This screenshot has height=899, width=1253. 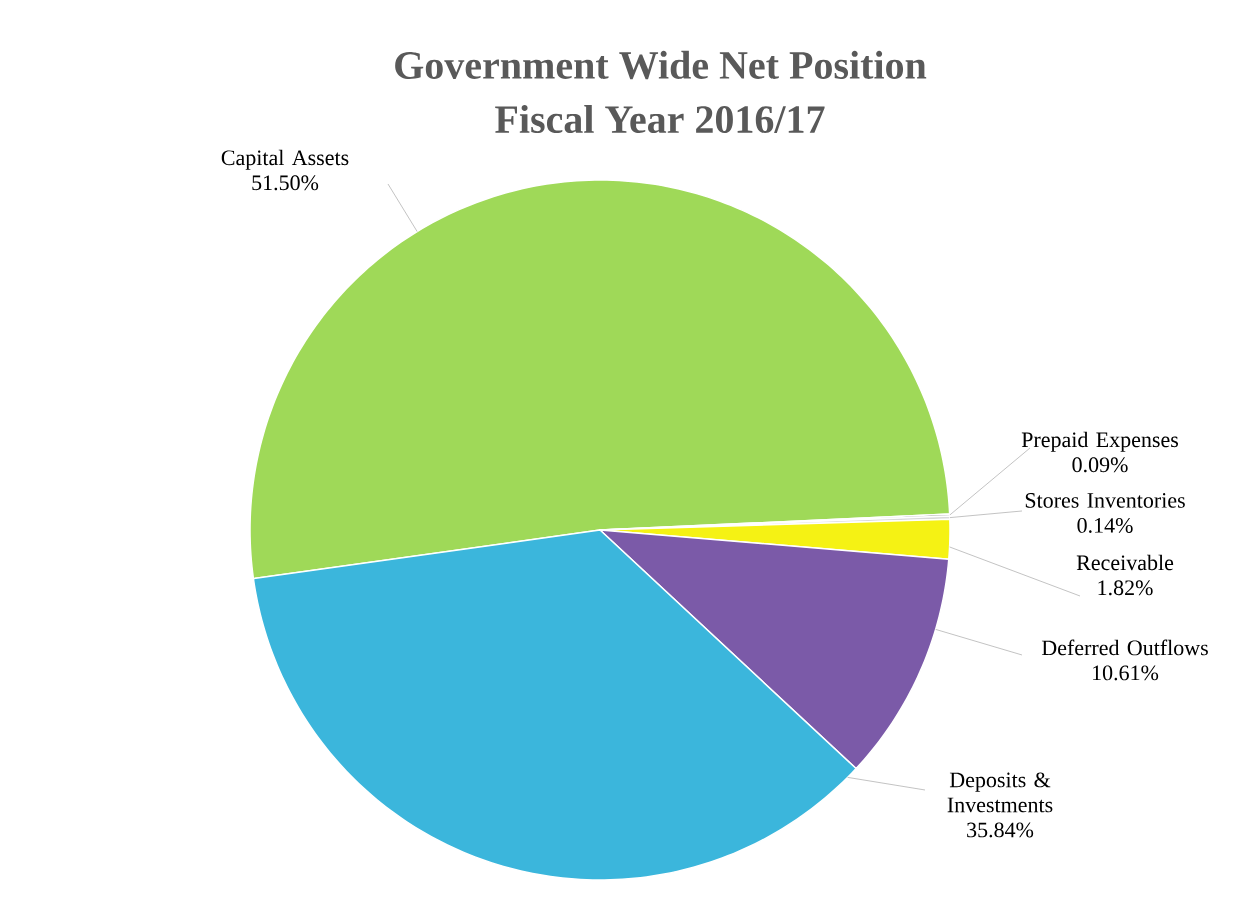 What do you see at coordinates (1000, 830) in the screenshot?
I see `data-label: 35.84%` at bounding box center [1000, 830].